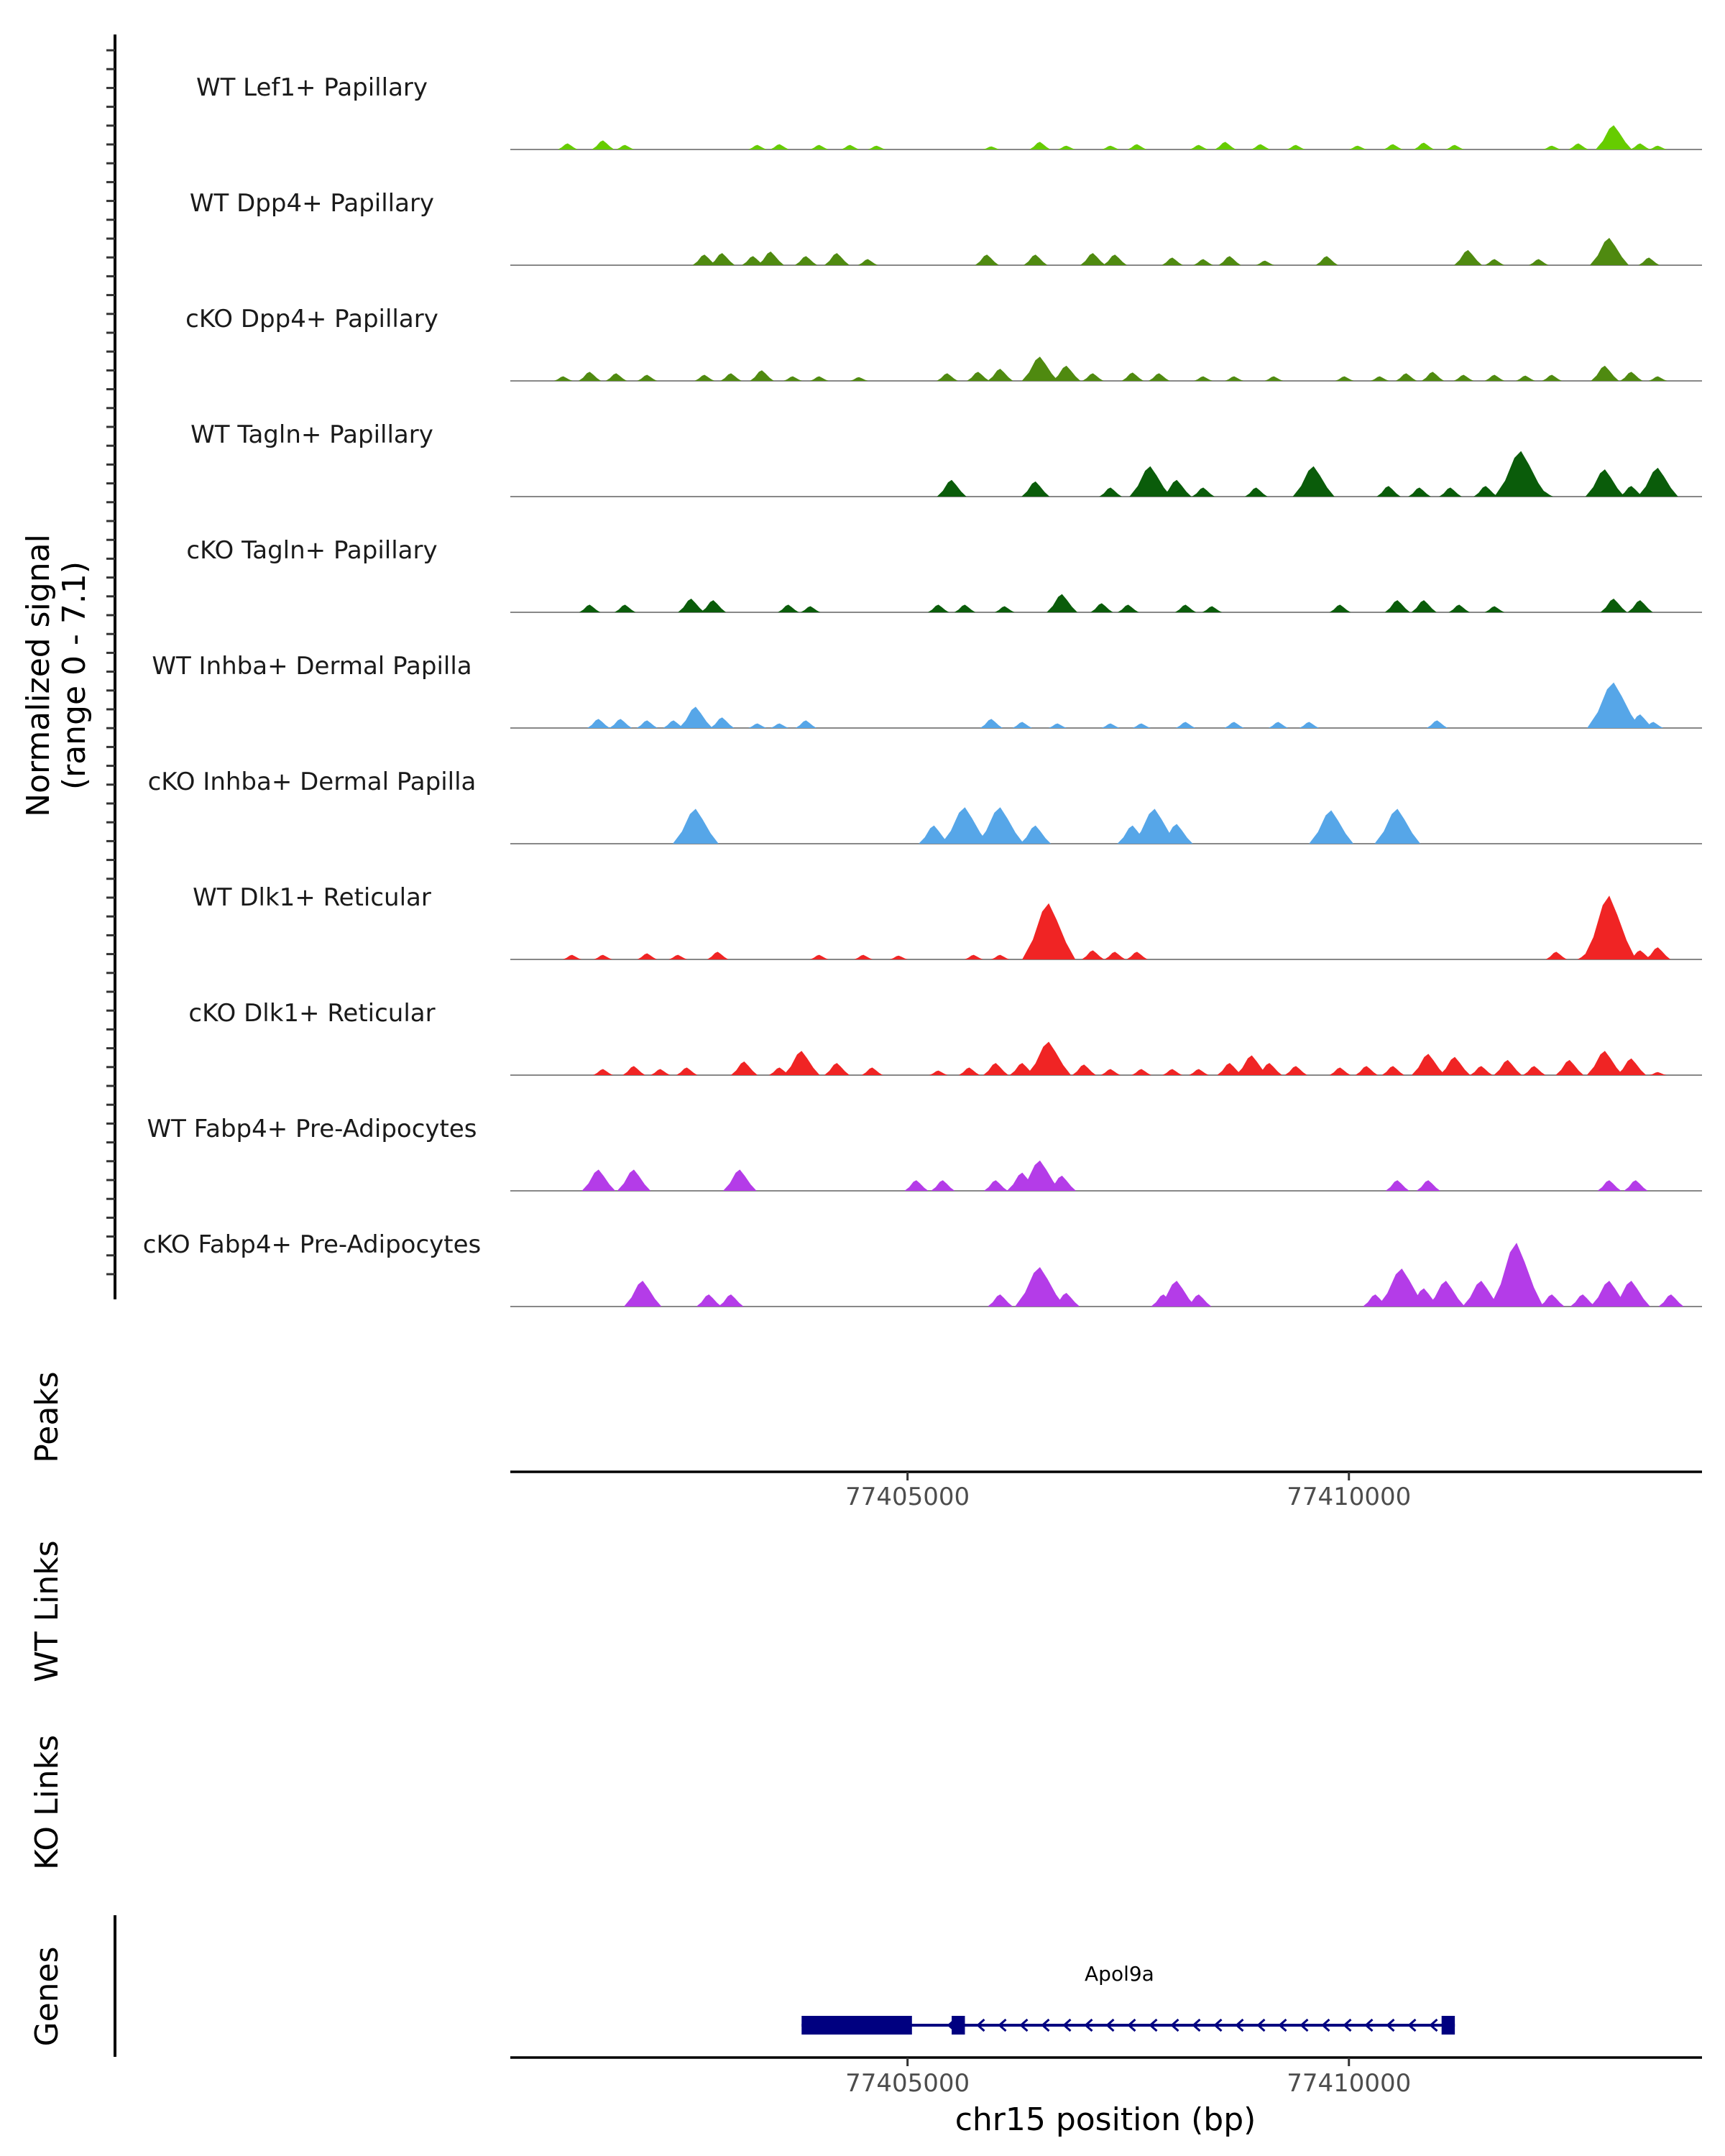 The width and height of the screenshot is (1725, 2156). What do you see at coordinates (311, 1014) in the screenshot?
I see `track-label: cKO Dlk1+ Reticular` at bounding box center [311, 1014].